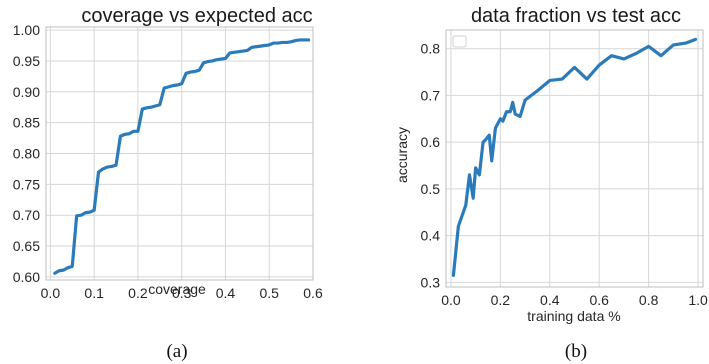 The height and width of the screenshot is (364, 709). I want to click on b-ytick-label: 0.3, so click(431, 282).